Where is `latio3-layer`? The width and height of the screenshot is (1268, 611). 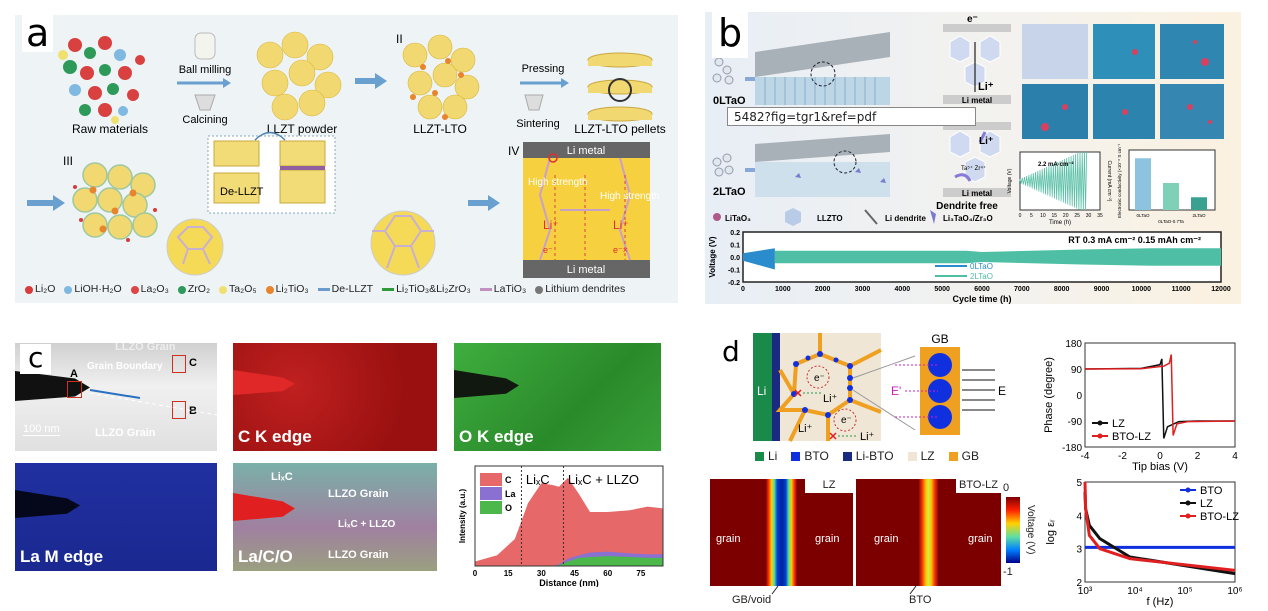 latio3-layer is located at coordinates (302, 168).